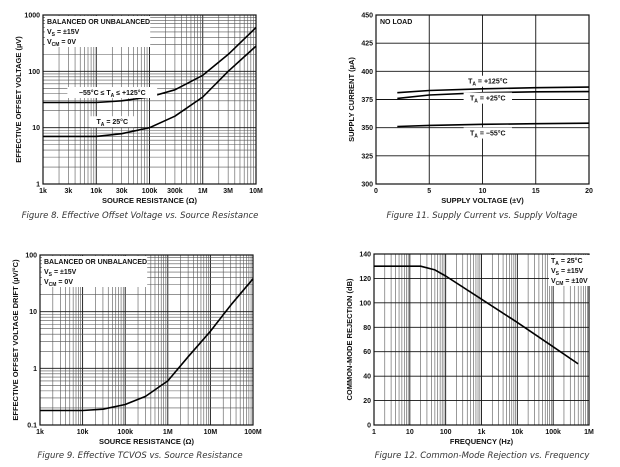 Image resolution: width=620 pixels, height=467 pixels. Describe the element at coordinates (369, 426) in the screenshot. I see `y-tick-label: 0` at that location.